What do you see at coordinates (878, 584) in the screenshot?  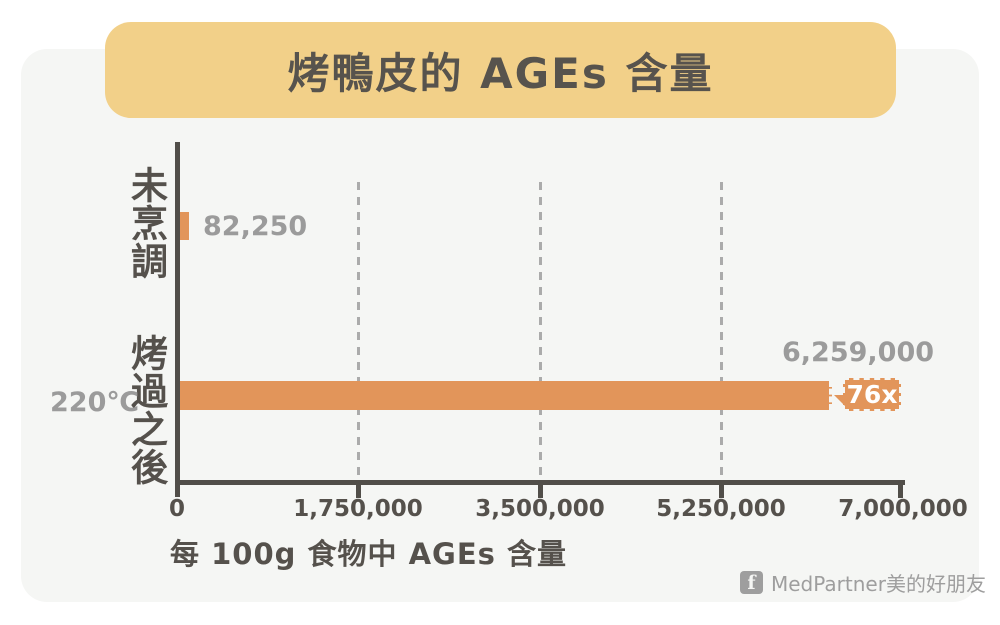 I see `footer-brand: MedPartner美的好朋友` at bounding box center [878, 584].